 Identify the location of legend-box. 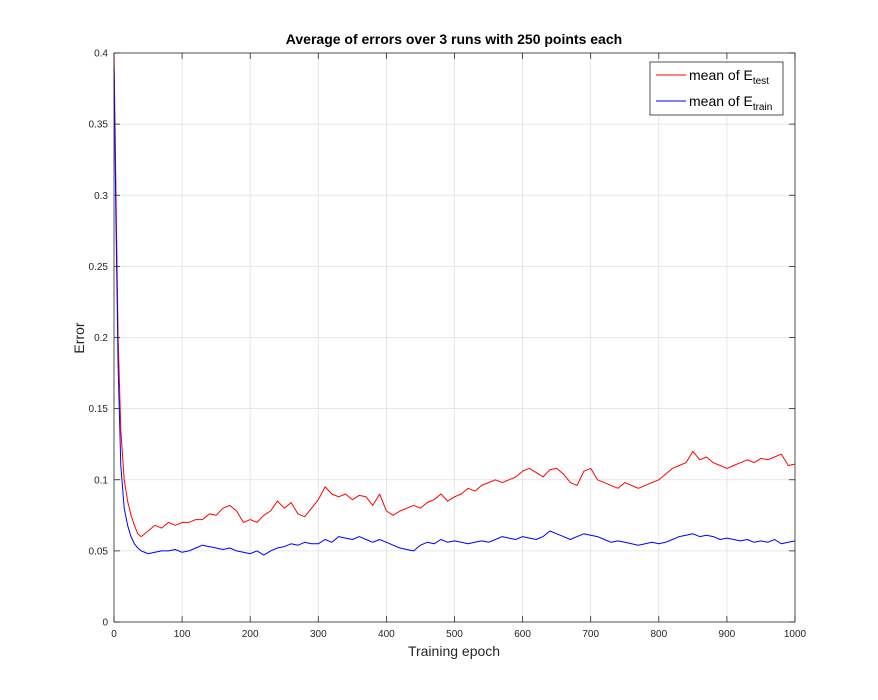
(716, 88).